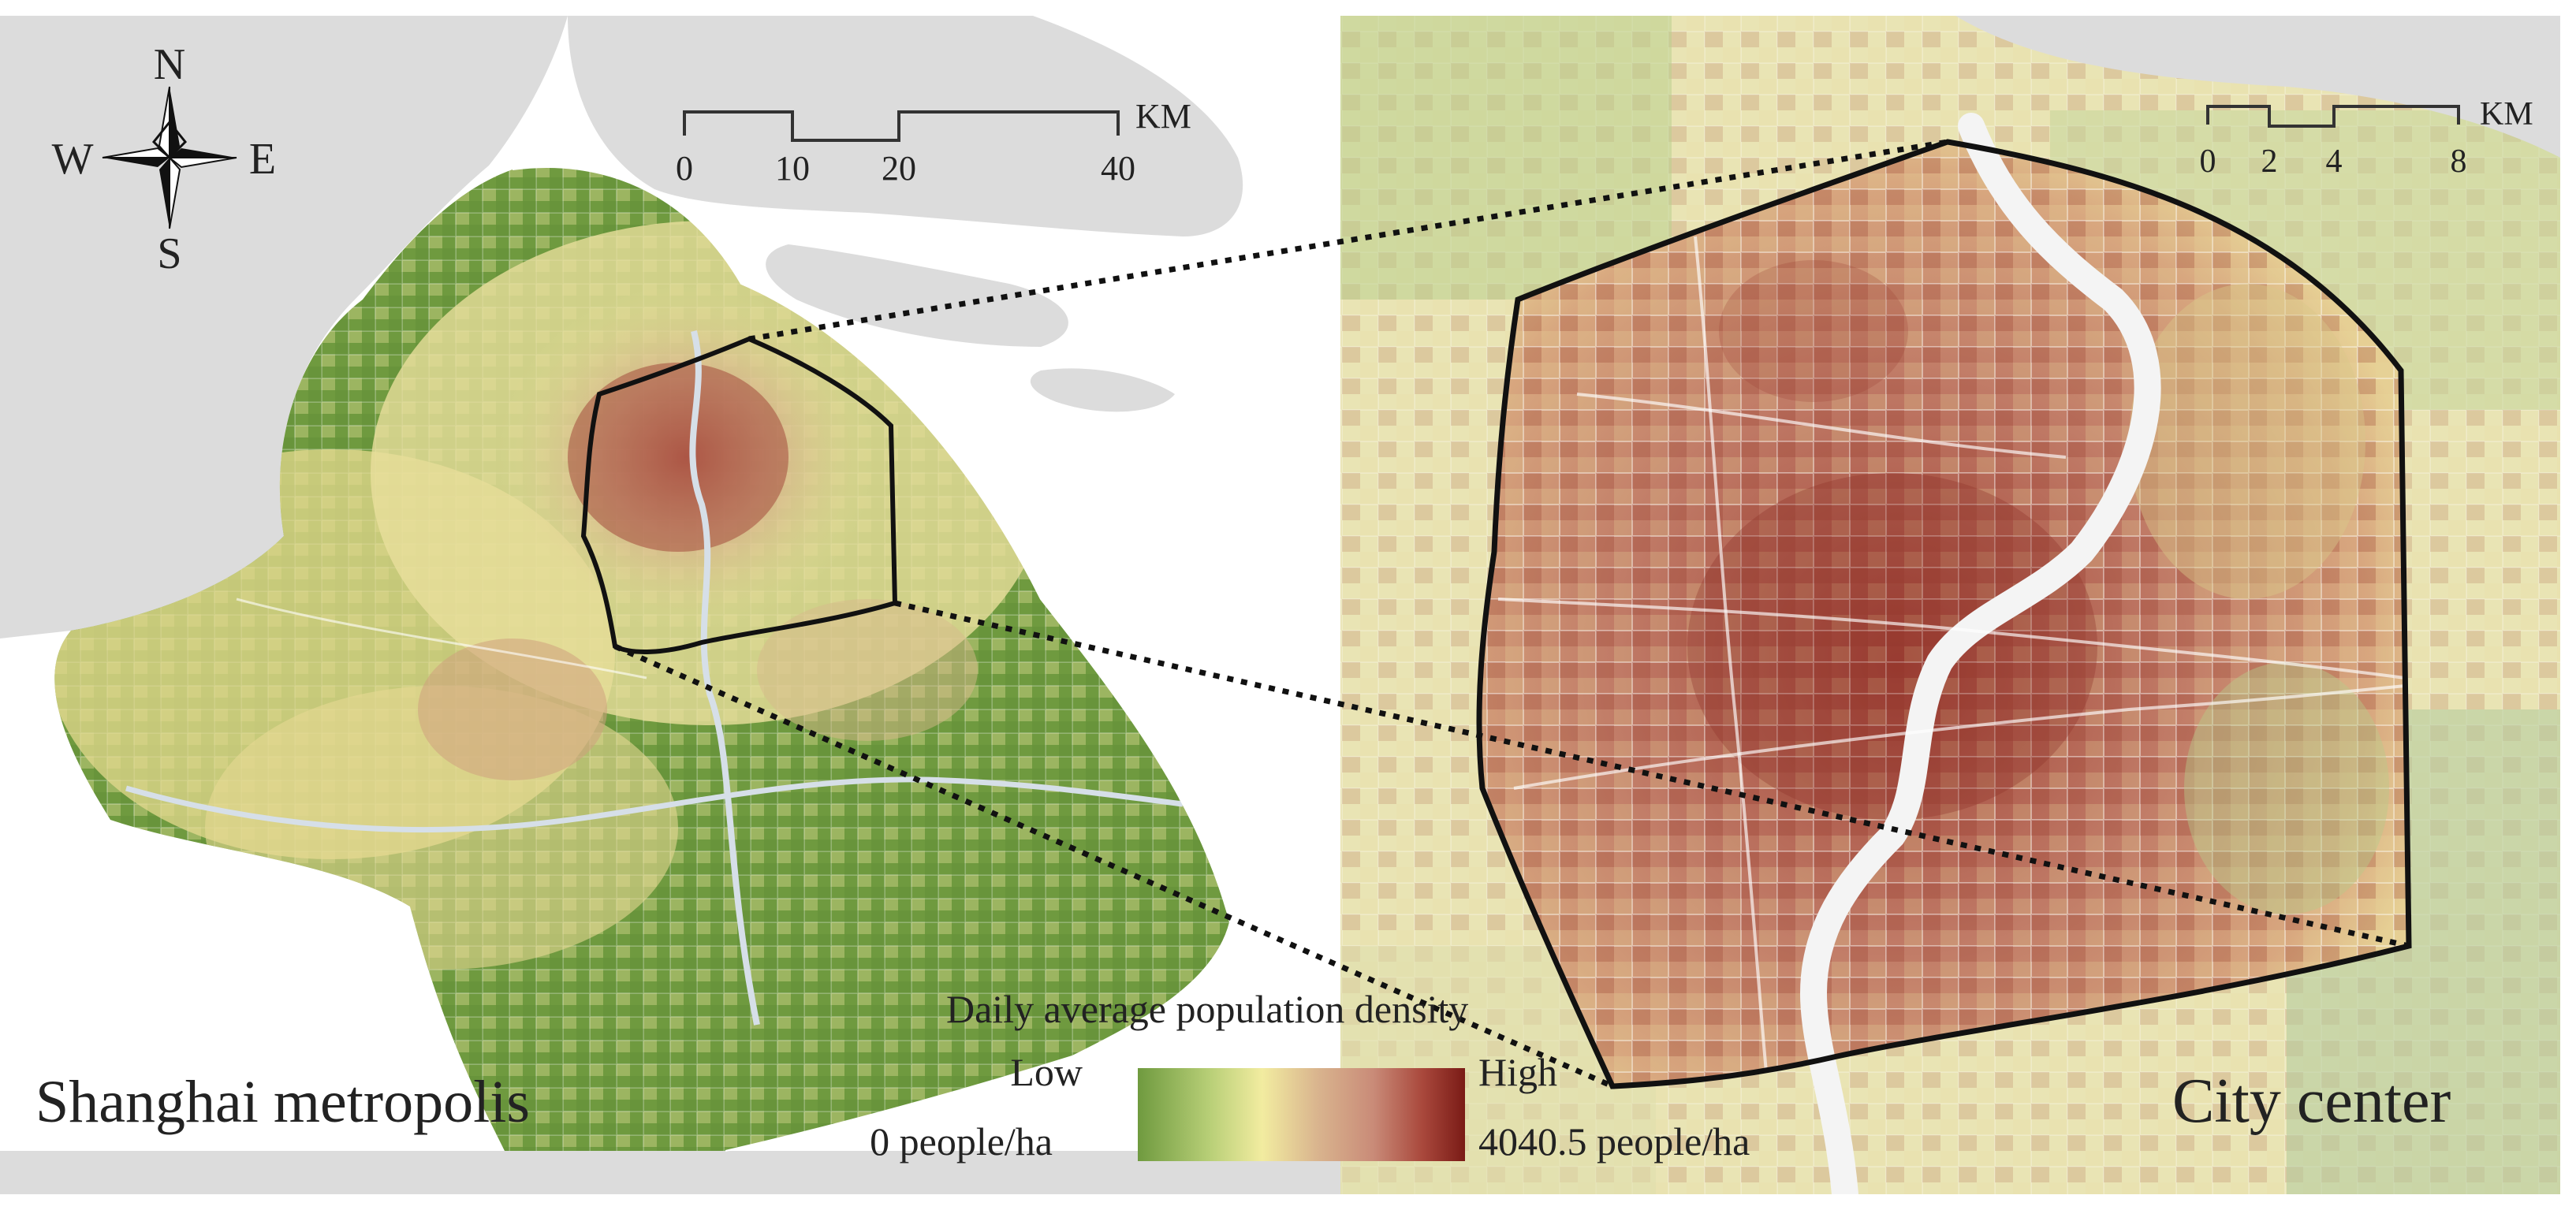 This screenshot has width=2576, height=1210. What do you see at coordinates (685, 169) in the screenshot?
I see `left-scale-tick-0: 0` at bounding box center [685, 169].